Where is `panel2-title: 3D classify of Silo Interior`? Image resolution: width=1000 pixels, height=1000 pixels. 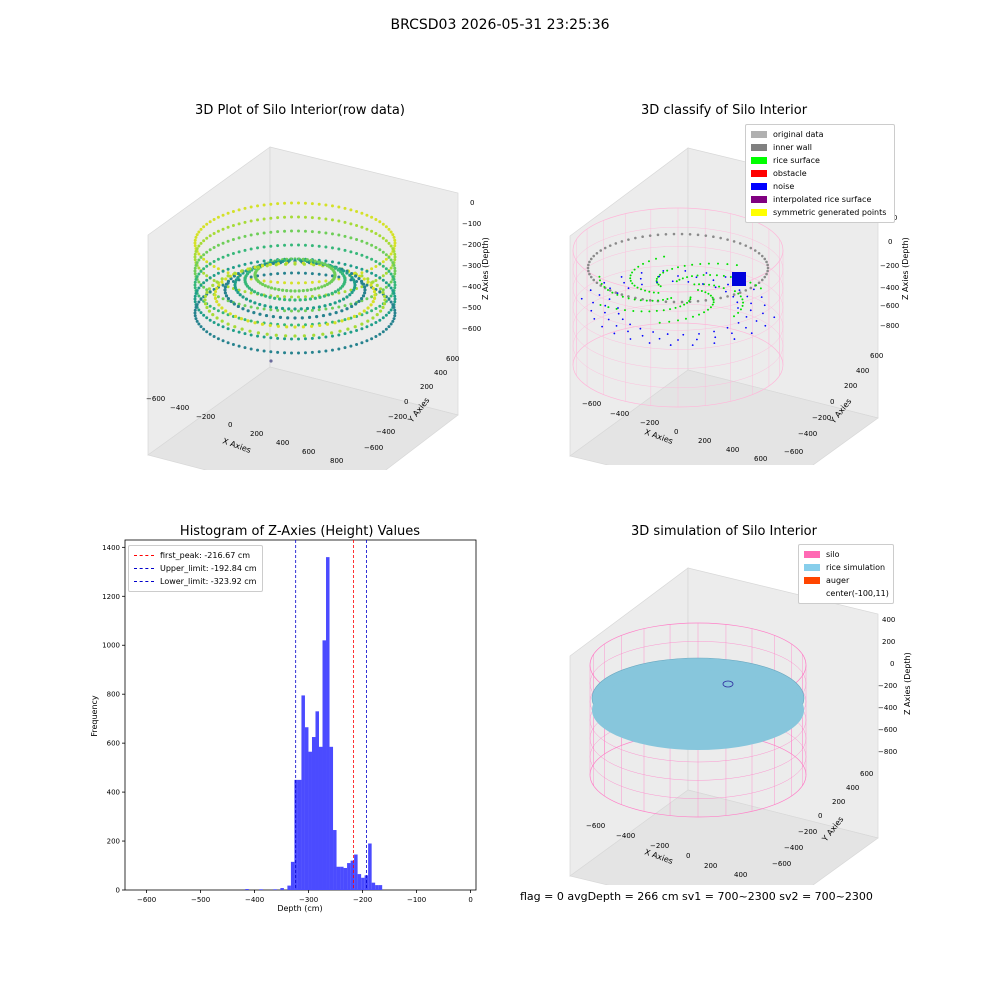
panel2-title: 3D classify of Silo Interior is located at coordinates (724, 110).